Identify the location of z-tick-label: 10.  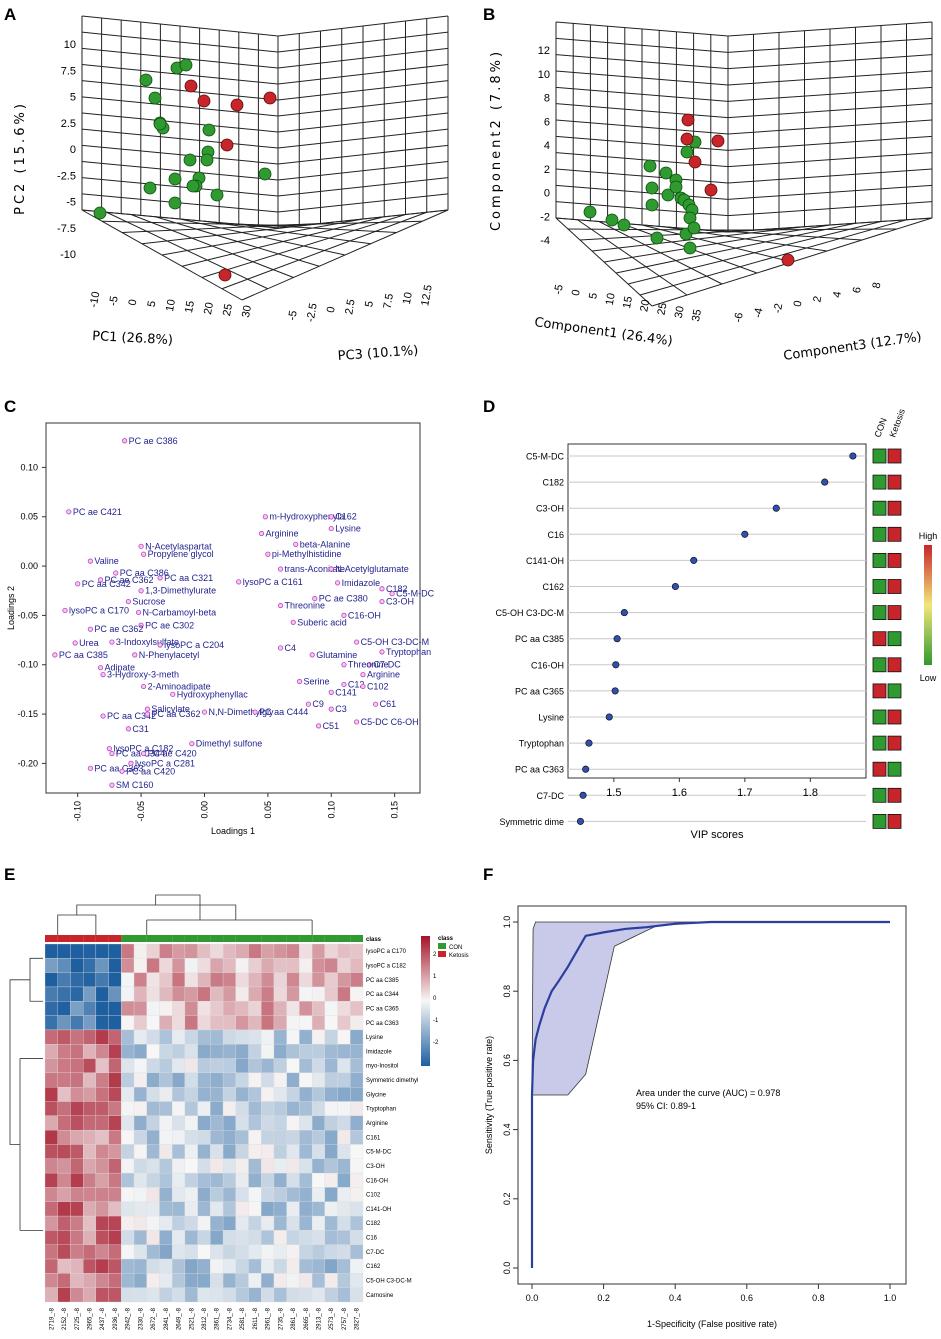
(408, 298).